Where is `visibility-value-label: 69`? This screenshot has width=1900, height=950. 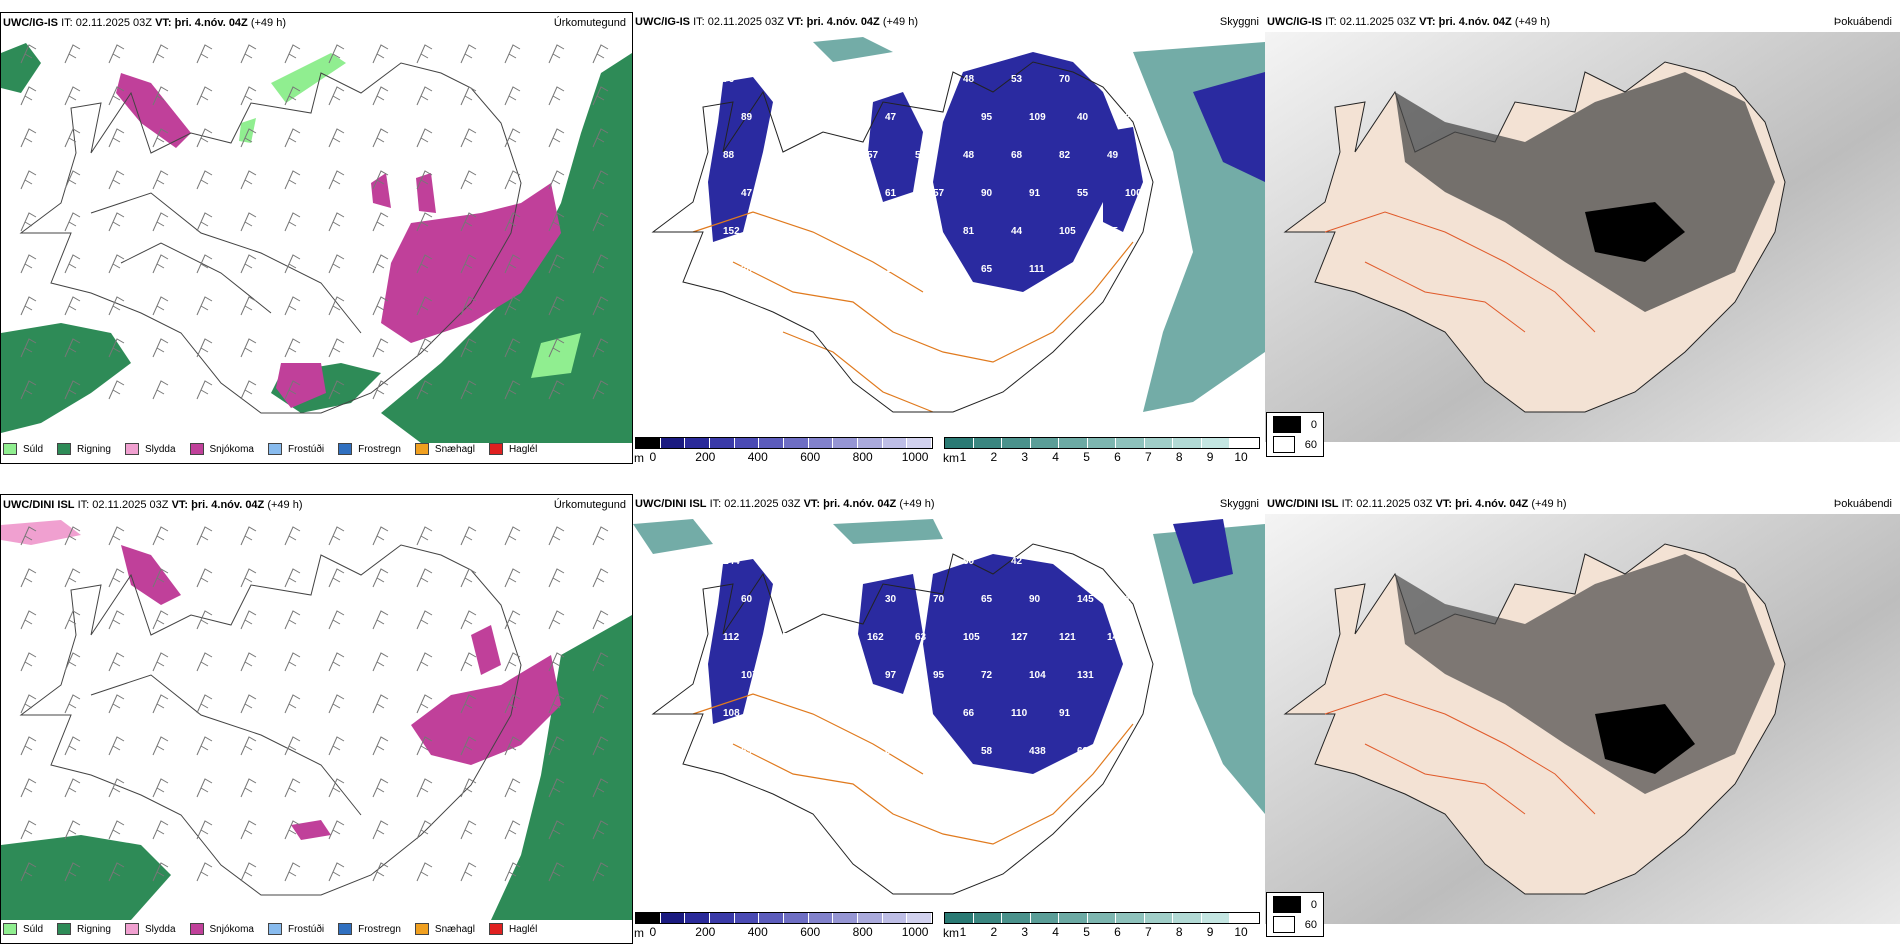
visibility-value-label: 69 is located at coordinates (747, 751).